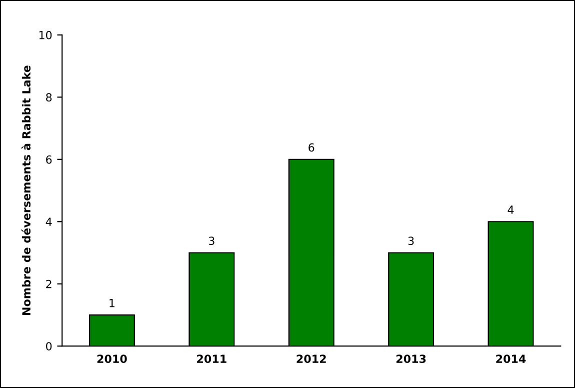  Describe the element at coordinates (211, 359) in the screenshot. I see `x-tick-label: 2011` at that location.